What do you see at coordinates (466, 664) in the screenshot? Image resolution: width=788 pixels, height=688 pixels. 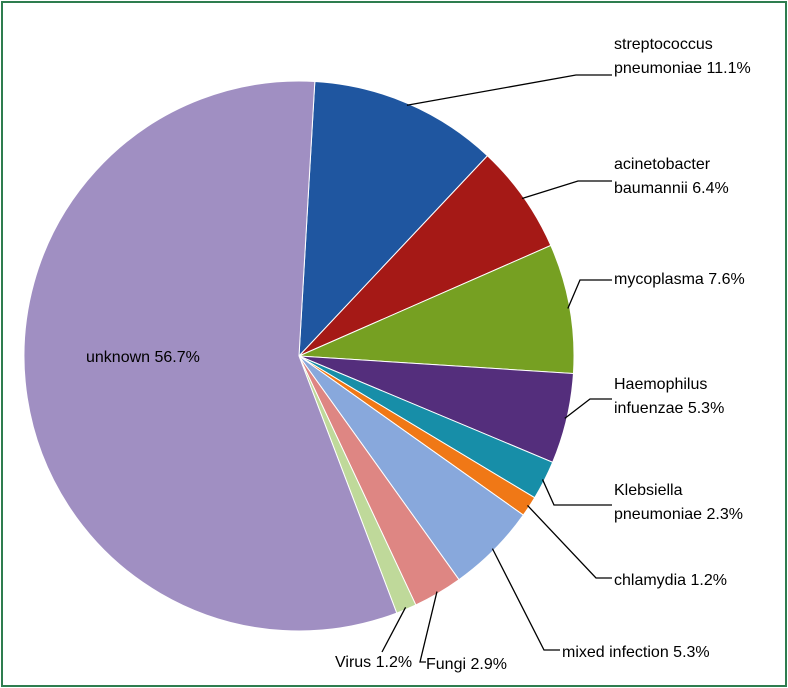 I see `data-label: Fungi 2.9%` at bounding box center [466, 664].